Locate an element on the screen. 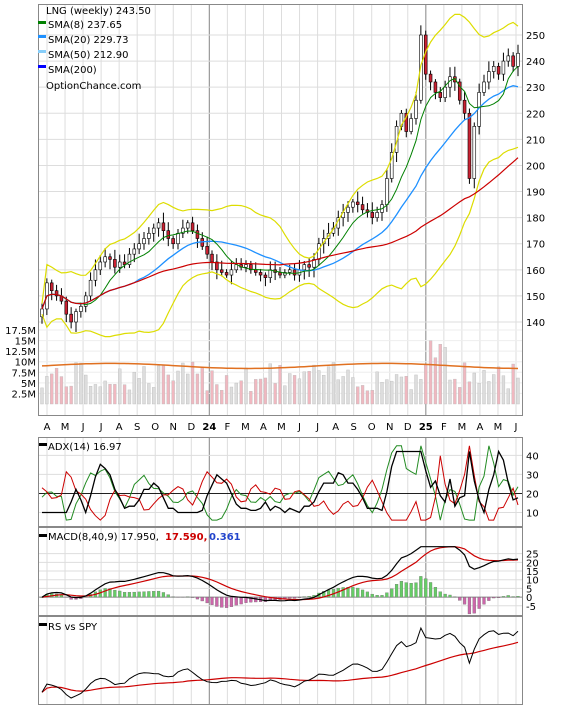 This screenshot has height=706, width=566. macd-line is located at coordinates (280, 574).